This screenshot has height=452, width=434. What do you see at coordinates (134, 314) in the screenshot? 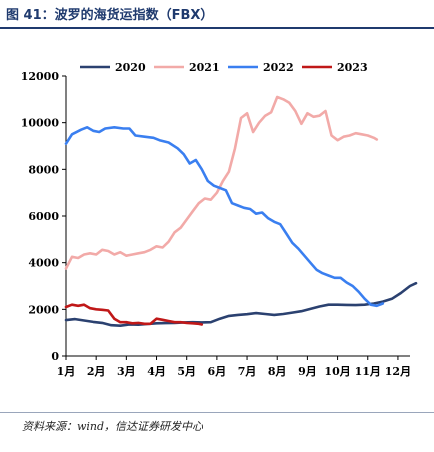
I see `series-line-2023` at bounding box center [134, 314].